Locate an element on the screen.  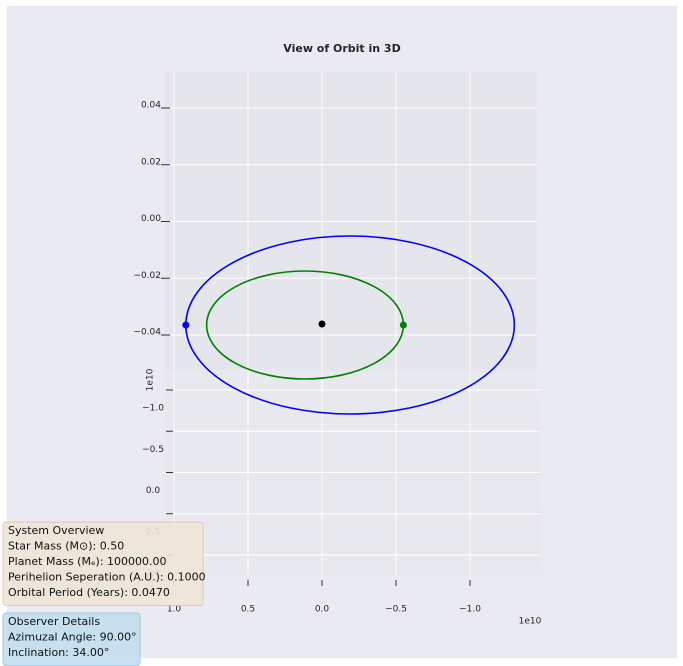
z-tick-label: −0.02 is located at coordinates (147, 276).